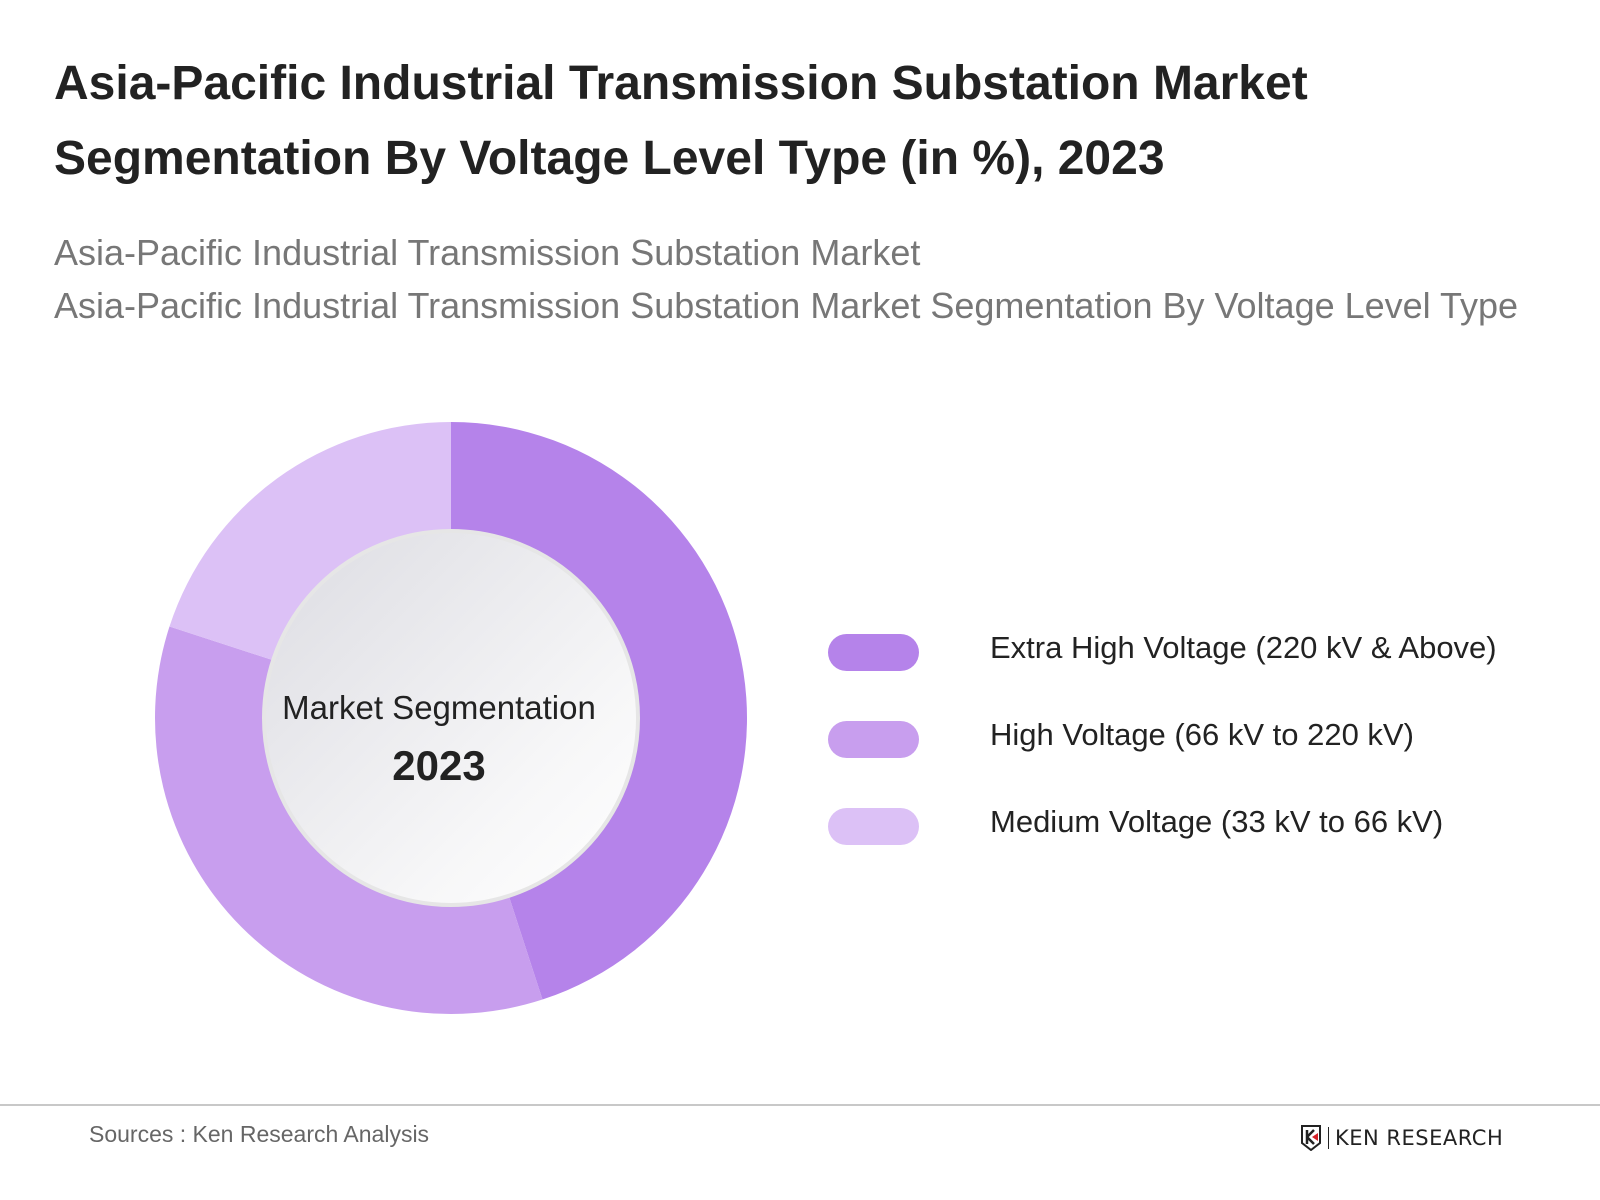  Describe the element at coordinates (1328, 1138) in the screenshot. I see `logo-divider` at that location.